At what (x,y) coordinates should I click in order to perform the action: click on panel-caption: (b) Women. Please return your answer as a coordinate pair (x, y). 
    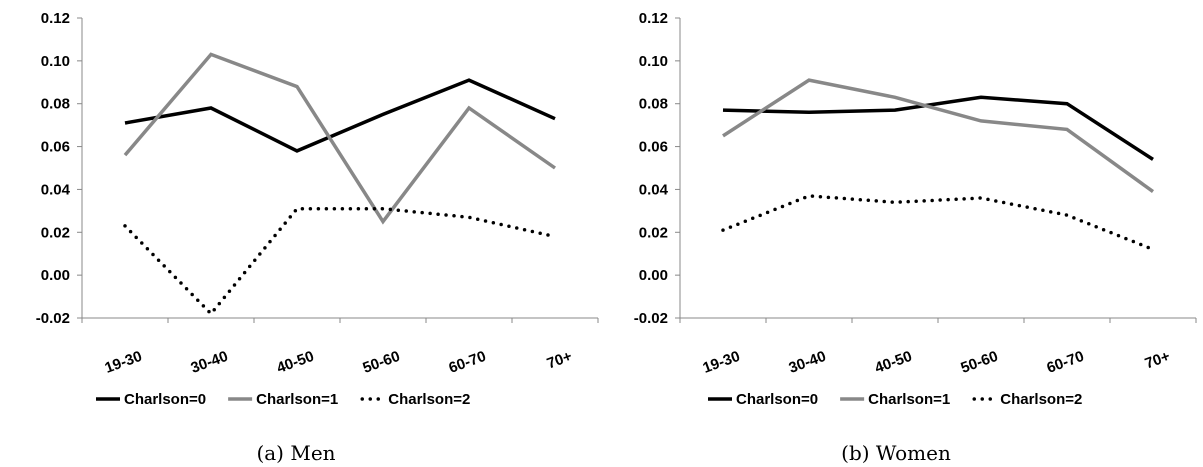
    Looking at the image, I should click on (896, 453).